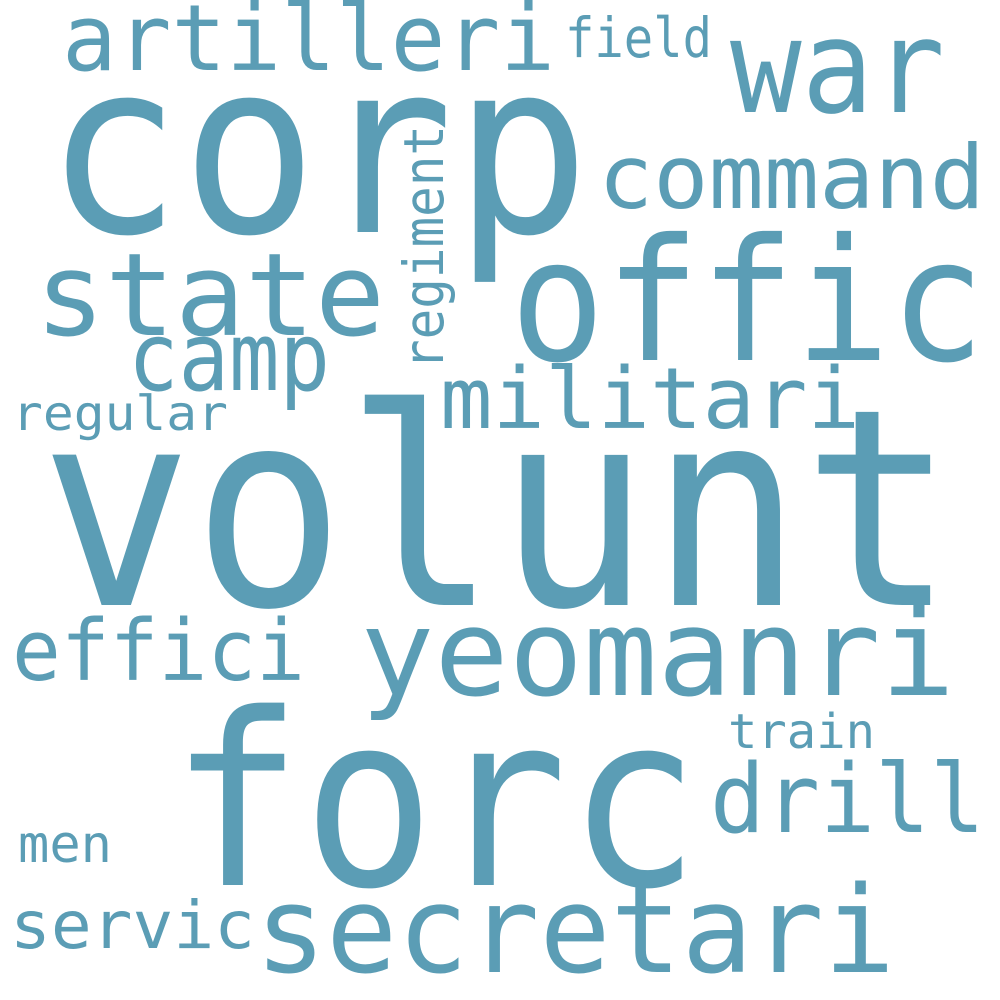 This screenshot has height=1000, width=1000. Describe the element at coordinates (747, 302) in the screenshot. I see `word: offic` at that location.